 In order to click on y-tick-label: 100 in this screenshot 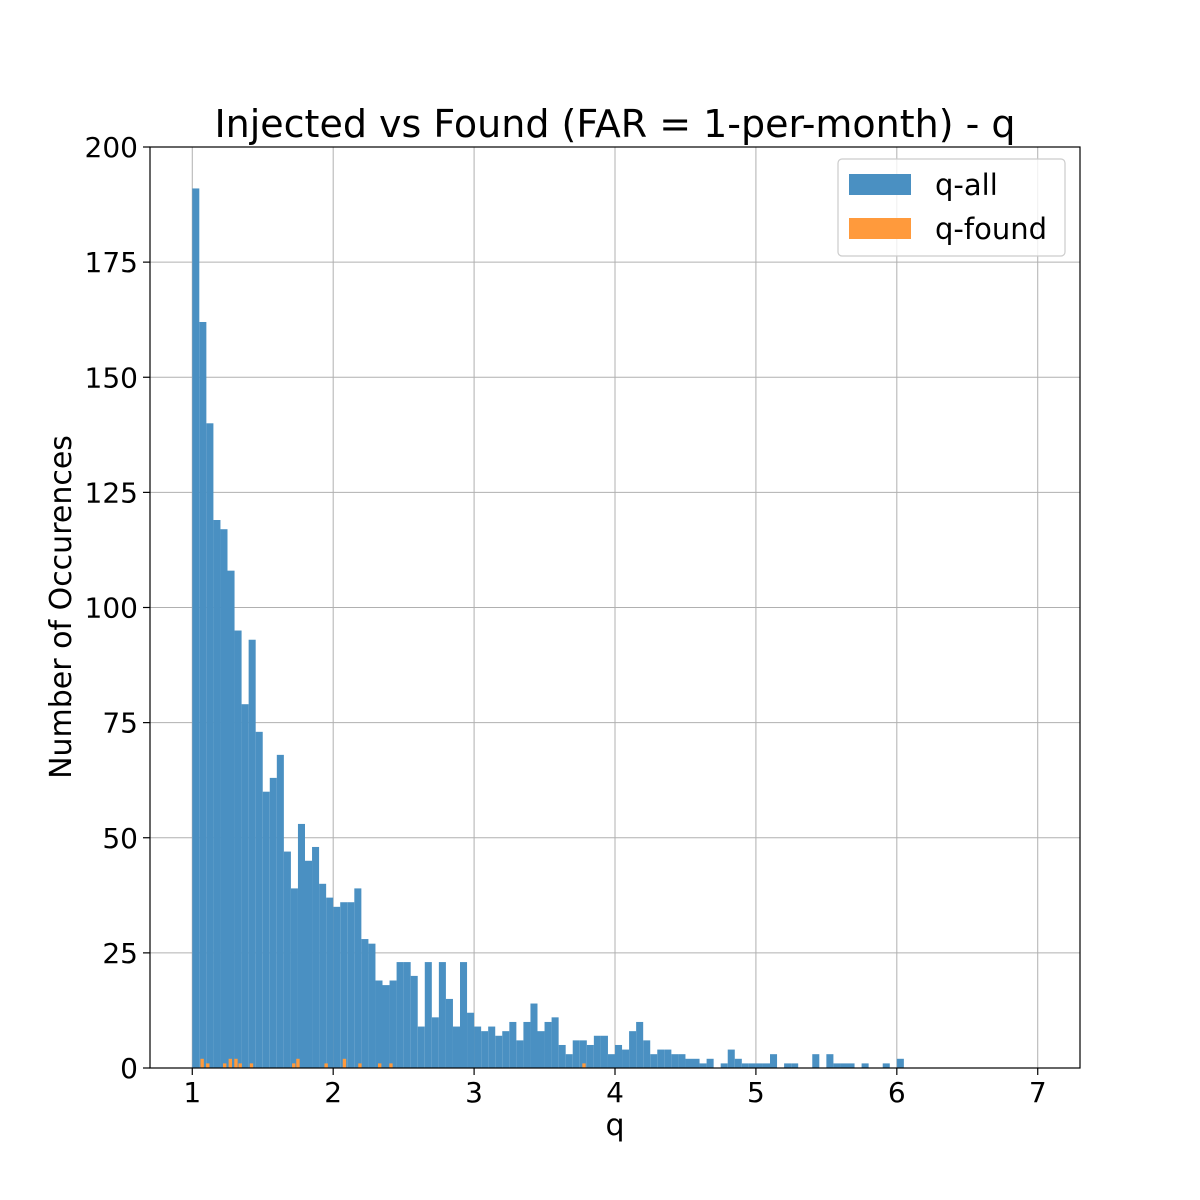, I will do `click(111, 608)`.